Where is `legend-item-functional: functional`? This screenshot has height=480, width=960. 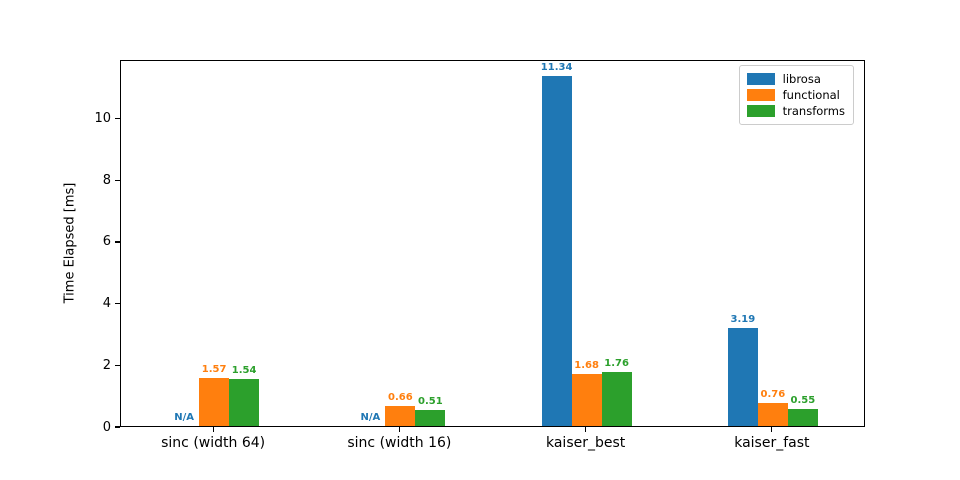 legend-item-functional: functional is located at coordinates (795, 95).